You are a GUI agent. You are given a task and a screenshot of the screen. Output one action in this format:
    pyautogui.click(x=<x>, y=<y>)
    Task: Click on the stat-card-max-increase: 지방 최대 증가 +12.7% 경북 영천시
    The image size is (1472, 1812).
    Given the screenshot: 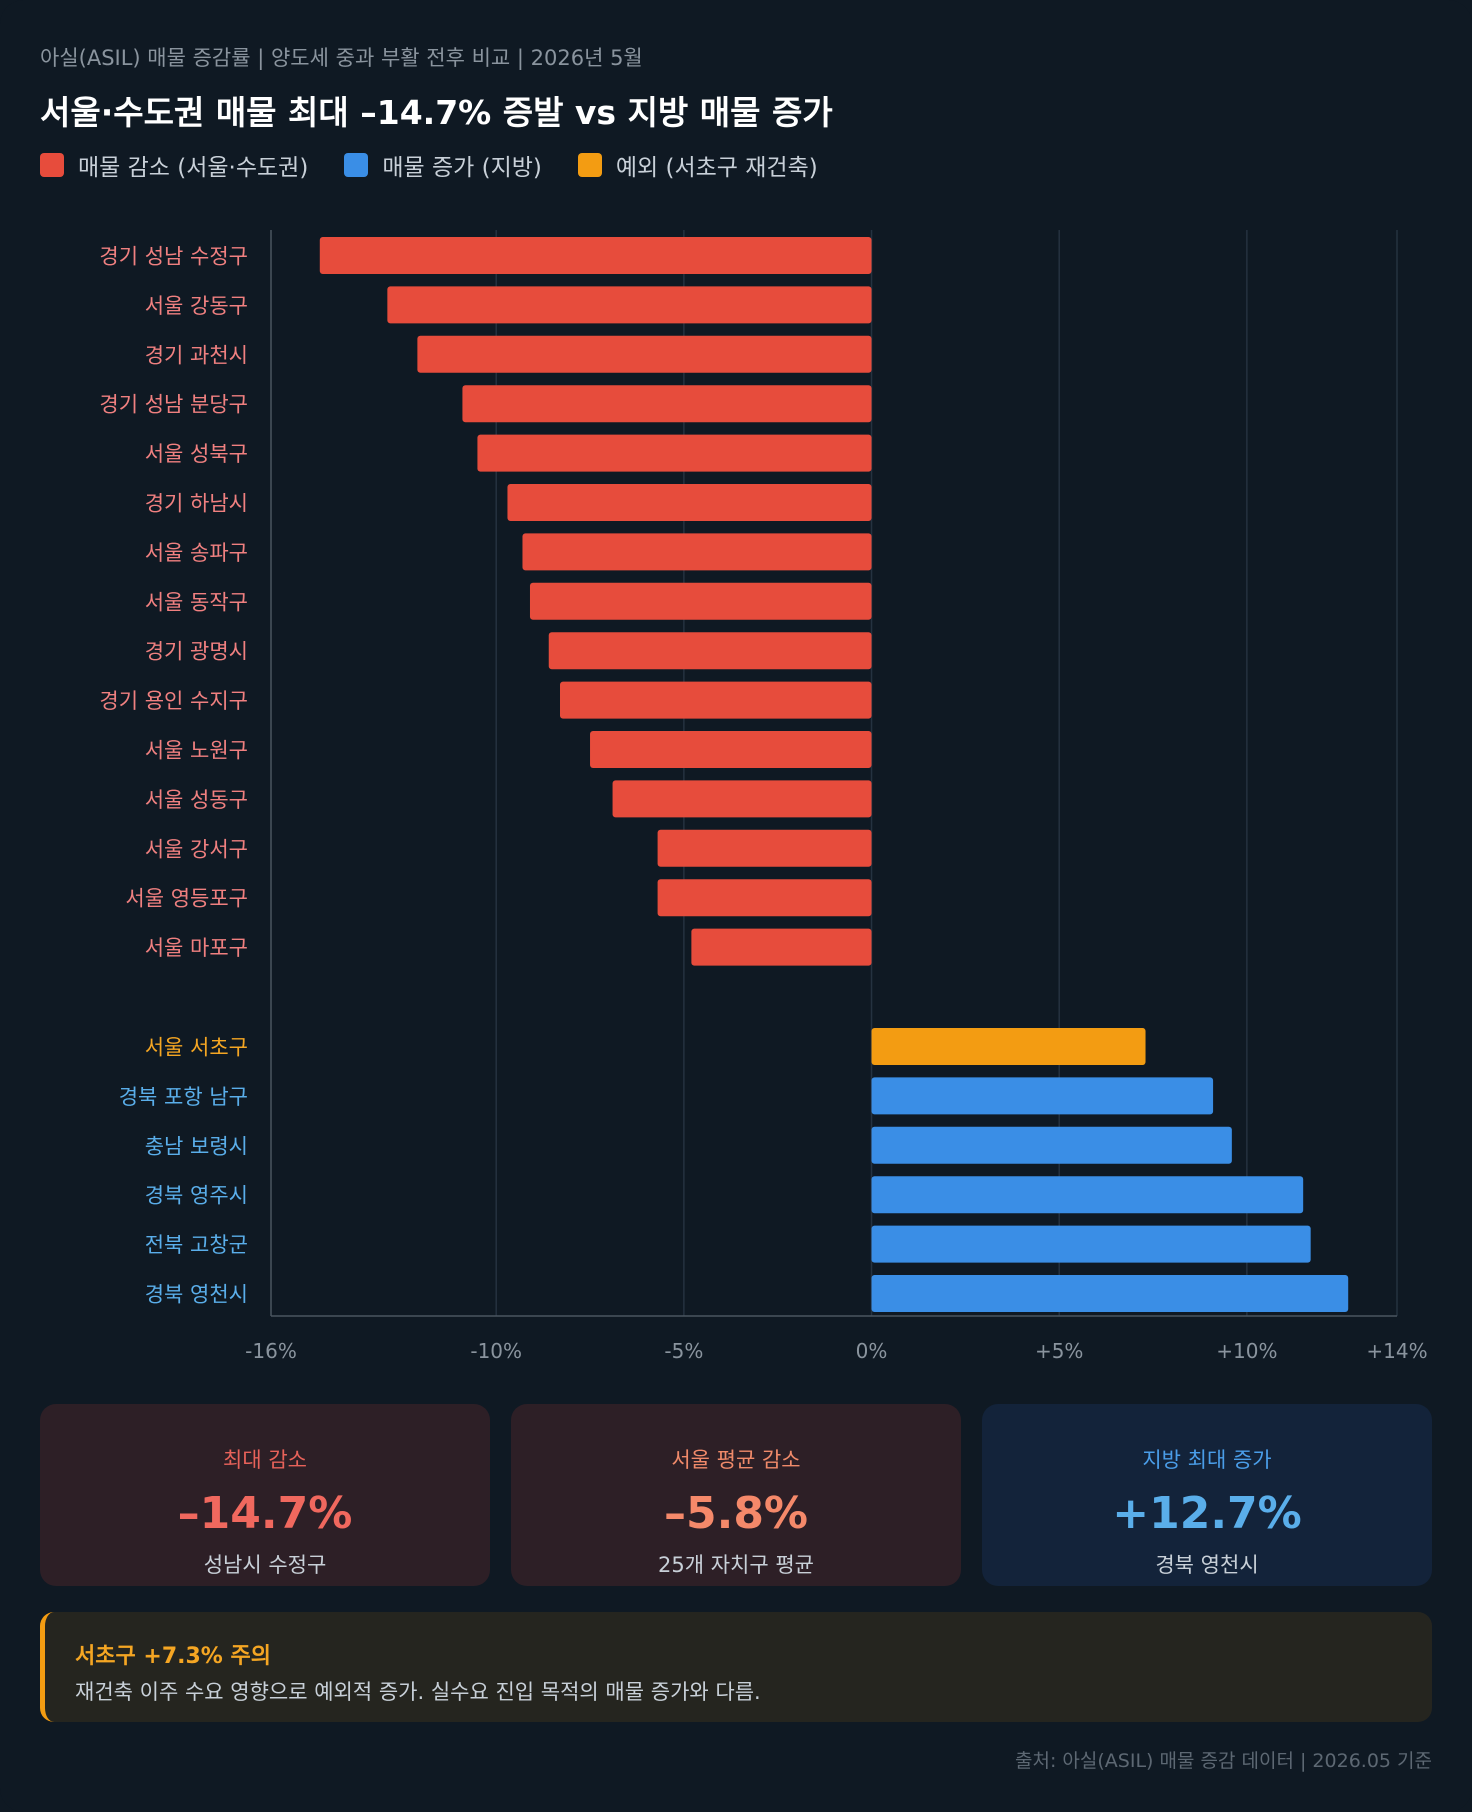 What is the action you would take?
    pyautogui.click(x=1207, y=1495)
    